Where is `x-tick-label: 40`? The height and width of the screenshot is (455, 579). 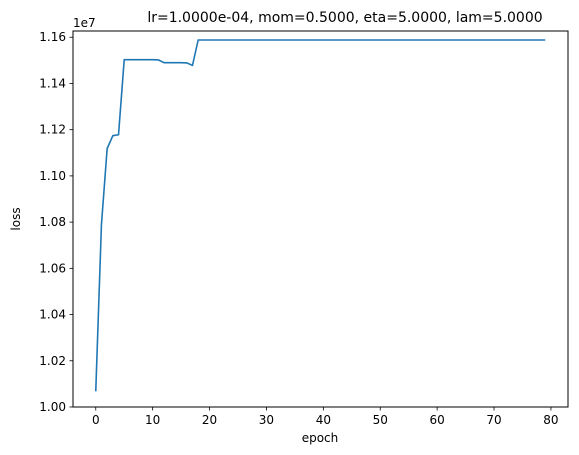
x-tick-label: 40 is located at coordinates (323, 420).